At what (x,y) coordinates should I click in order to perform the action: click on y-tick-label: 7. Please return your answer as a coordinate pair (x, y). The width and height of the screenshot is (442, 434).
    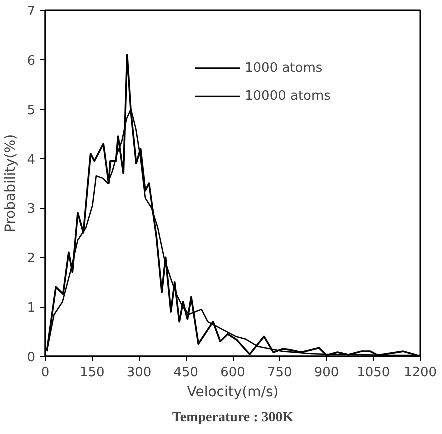
    Looking at the image, I should click on (31, 12).